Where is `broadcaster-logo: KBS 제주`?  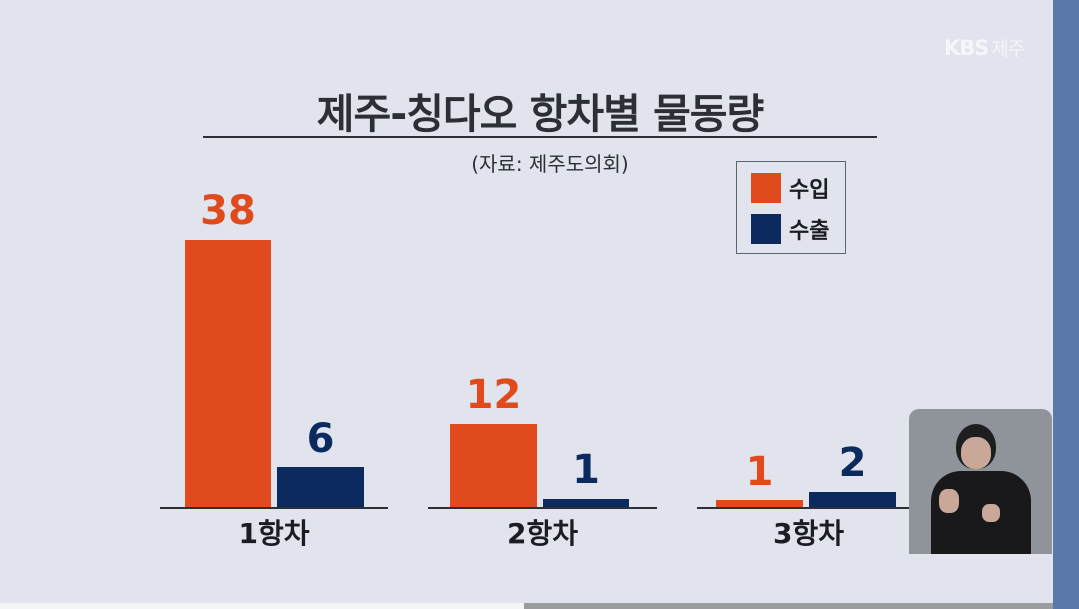
broadcaster-logo: KBS 제주 is located at coordinates (984, 47).